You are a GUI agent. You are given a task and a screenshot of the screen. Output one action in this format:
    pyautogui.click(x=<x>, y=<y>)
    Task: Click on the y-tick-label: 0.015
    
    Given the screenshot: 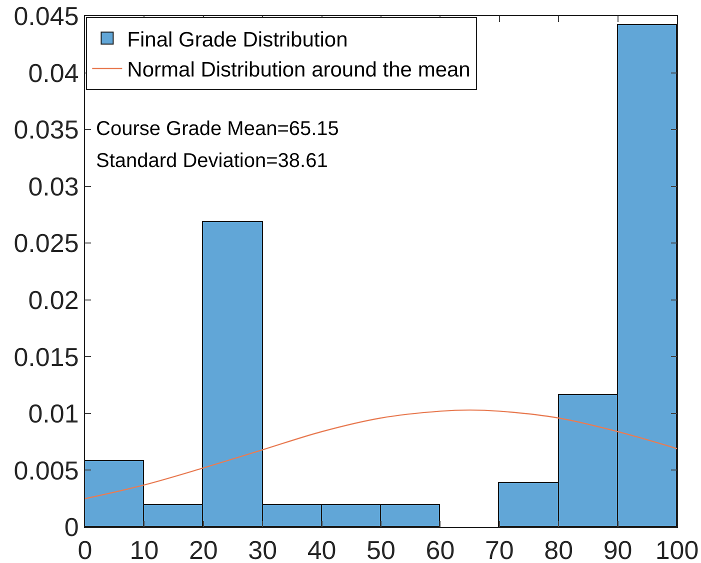 What is the action you would take?
    pyautogui.click(x=46, y=357)
    